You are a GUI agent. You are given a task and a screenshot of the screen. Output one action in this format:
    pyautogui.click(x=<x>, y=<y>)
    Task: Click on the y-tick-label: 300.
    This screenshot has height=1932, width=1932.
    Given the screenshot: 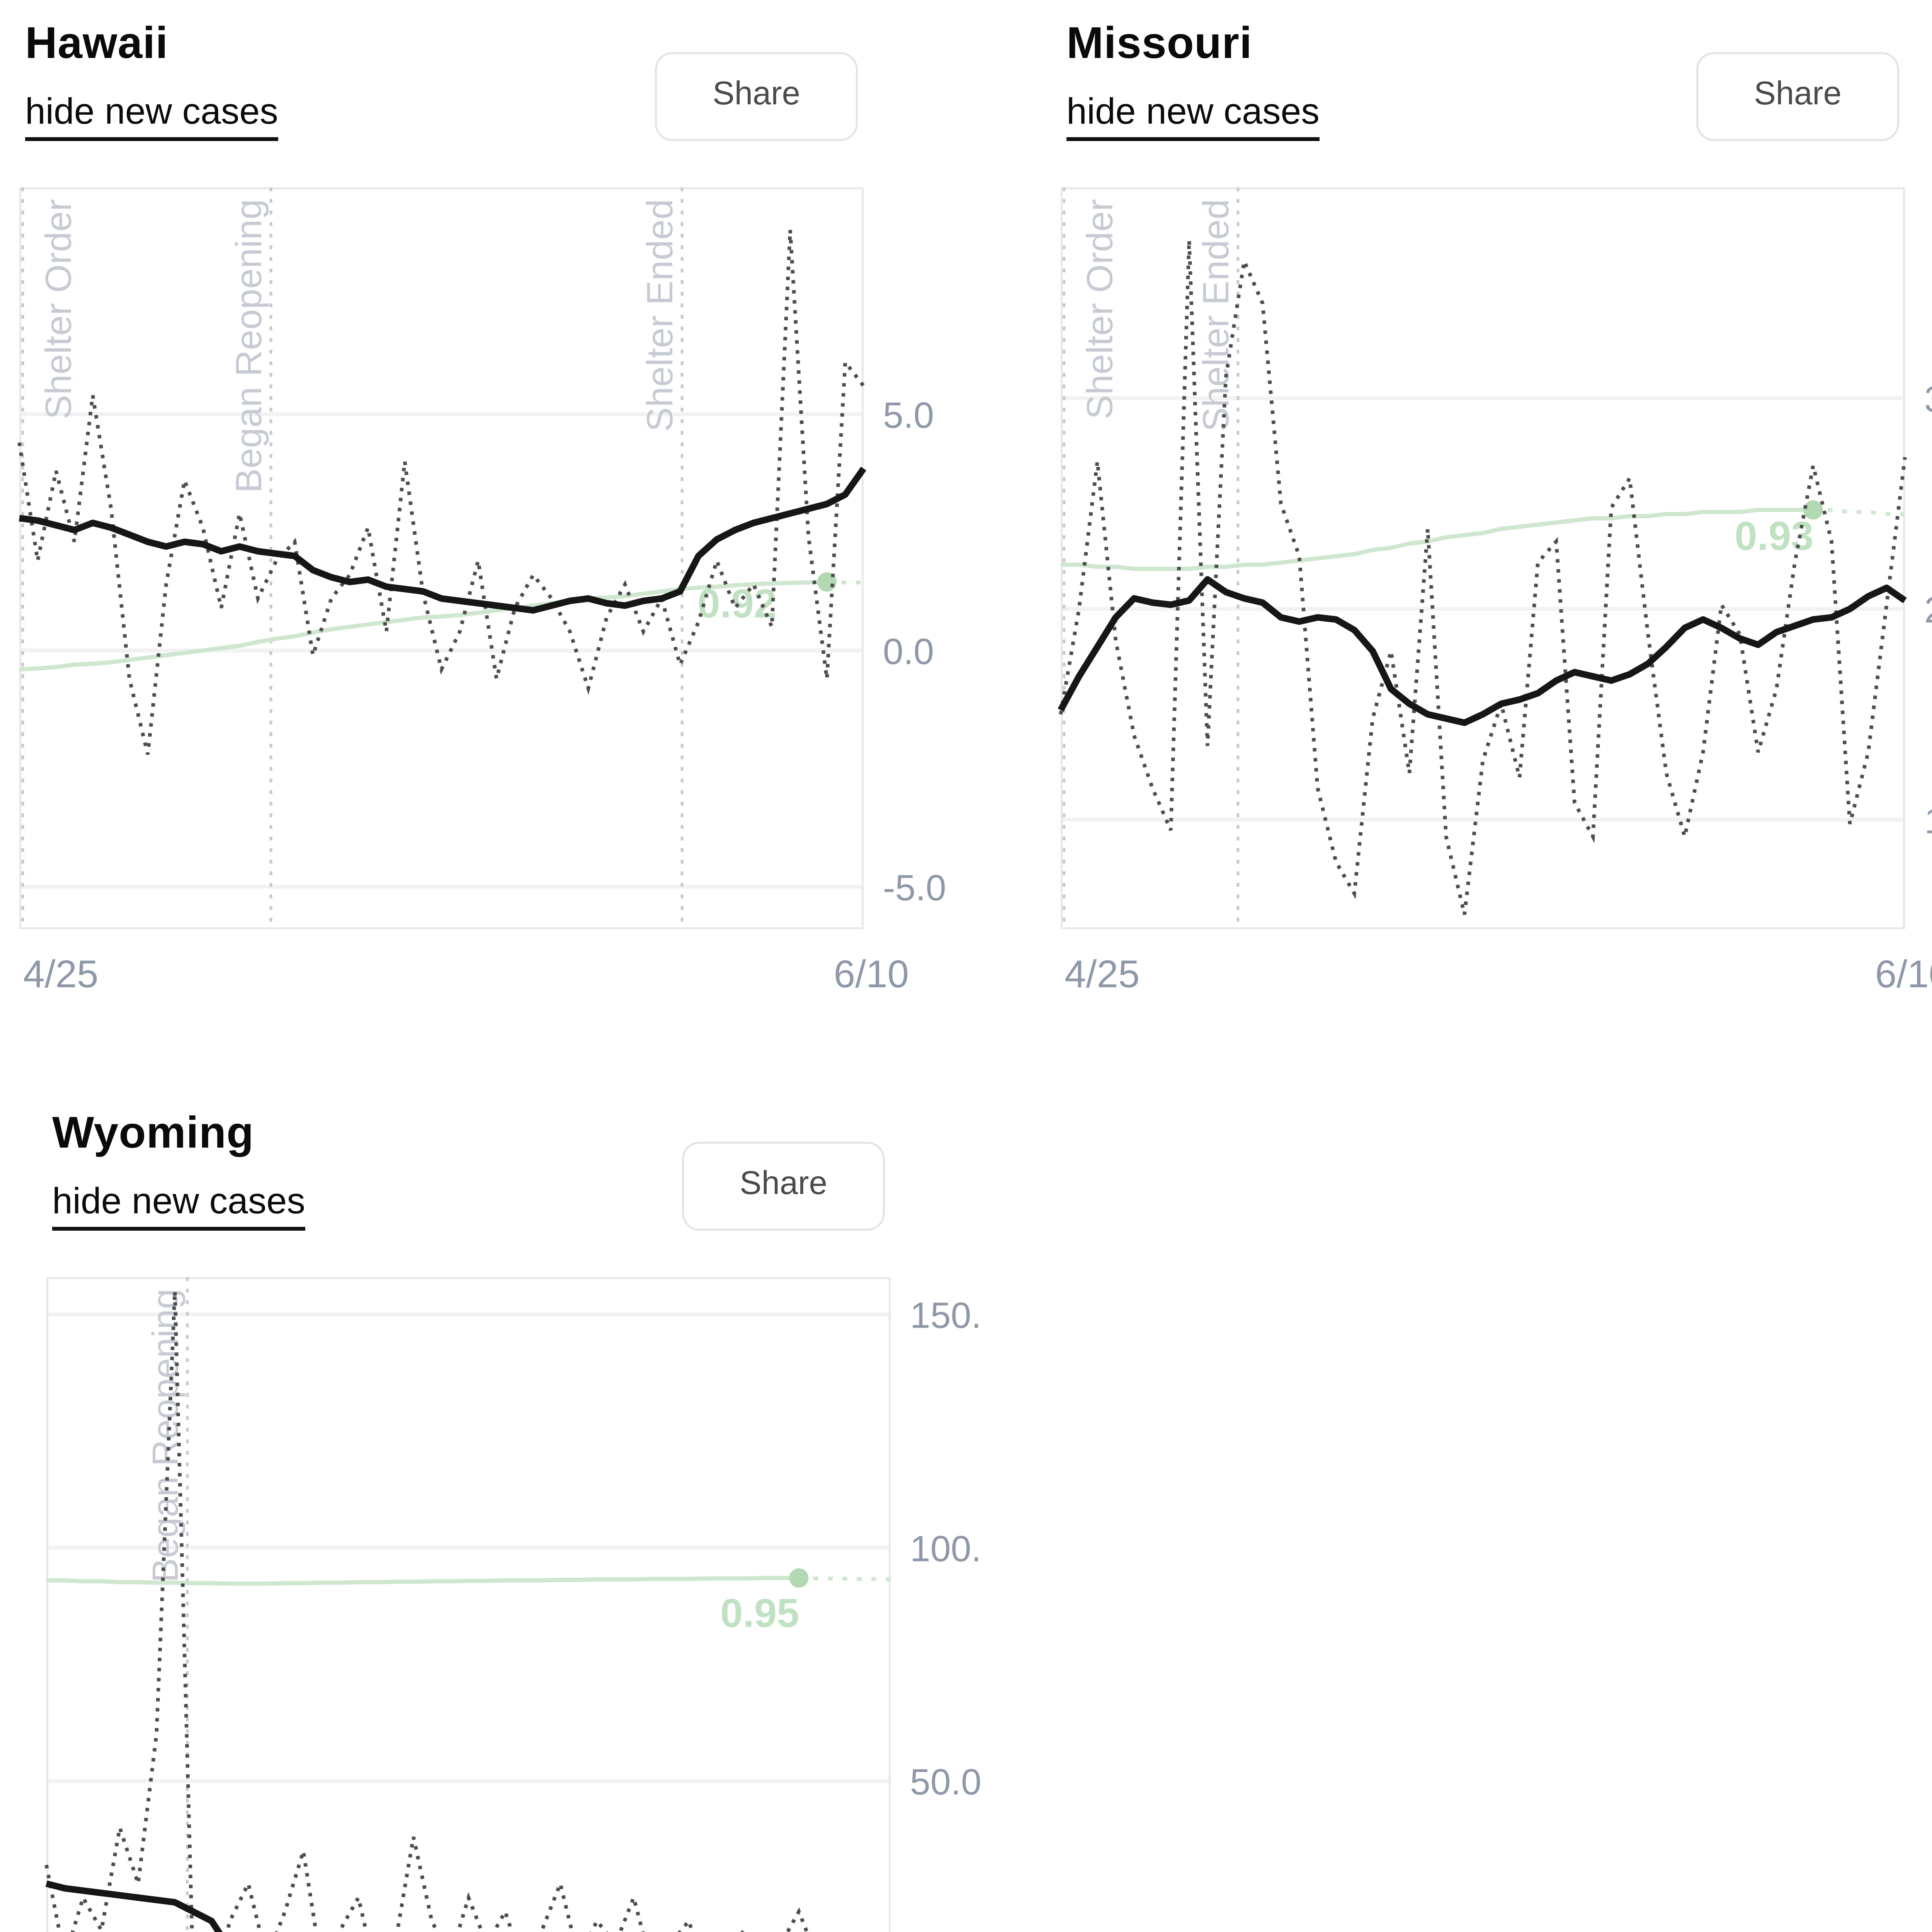 What is the action you would take?
    pyautogui.click(x=1928, y=400)
    